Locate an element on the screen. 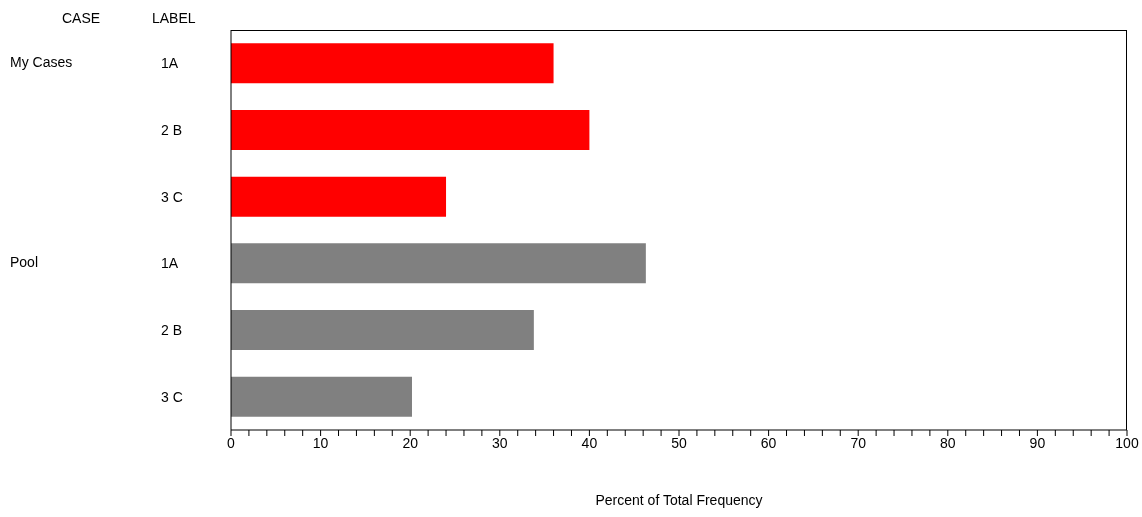 This screenshot has width=1142, height=517. x-tick-label: 10 is located at coordinates (320, 442).